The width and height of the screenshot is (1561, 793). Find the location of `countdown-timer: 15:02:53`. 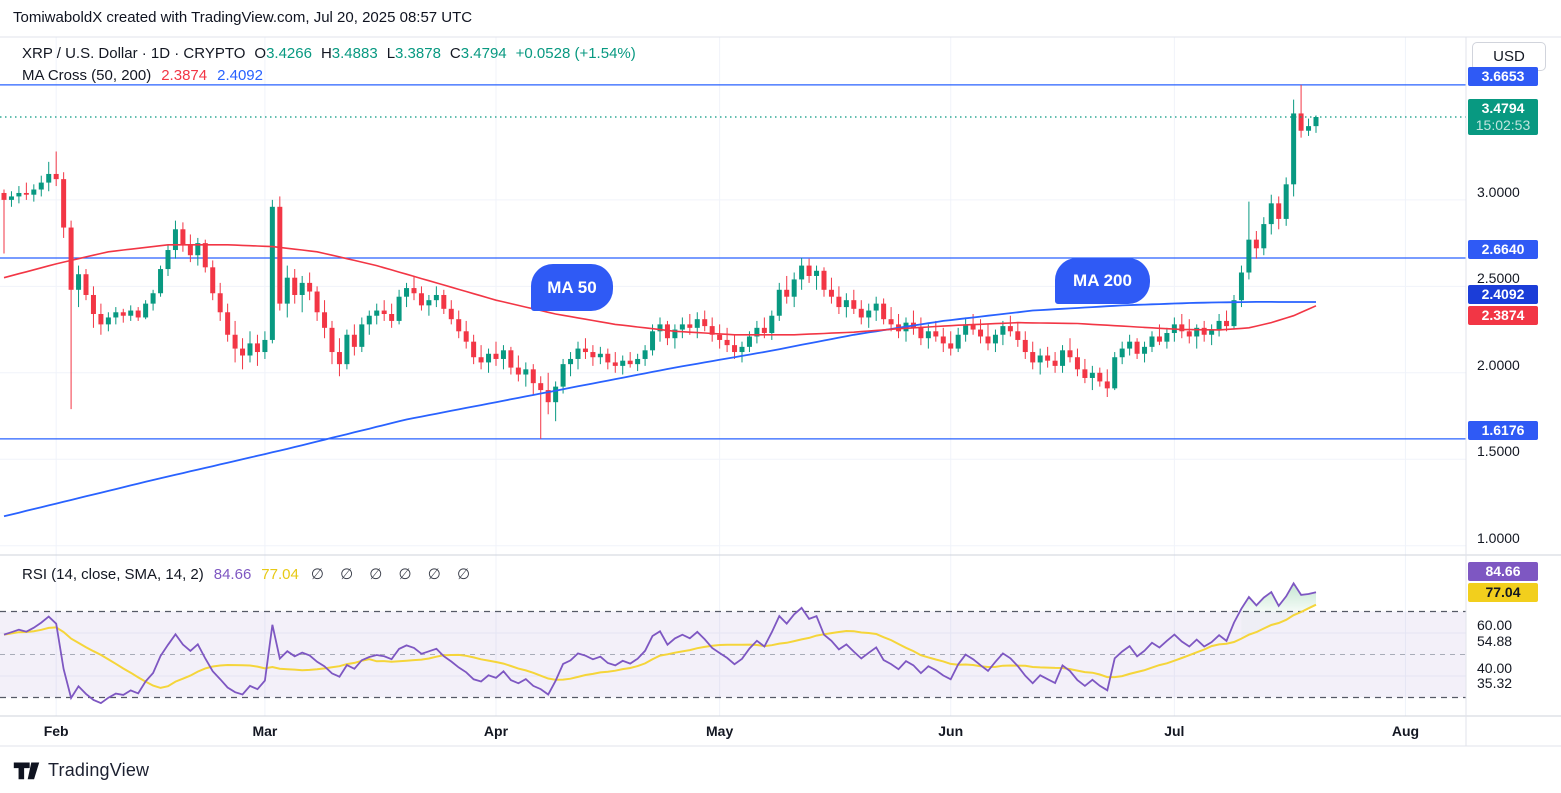

countdown-timer: 15:02:53 is located at coordinates (1503, 125).